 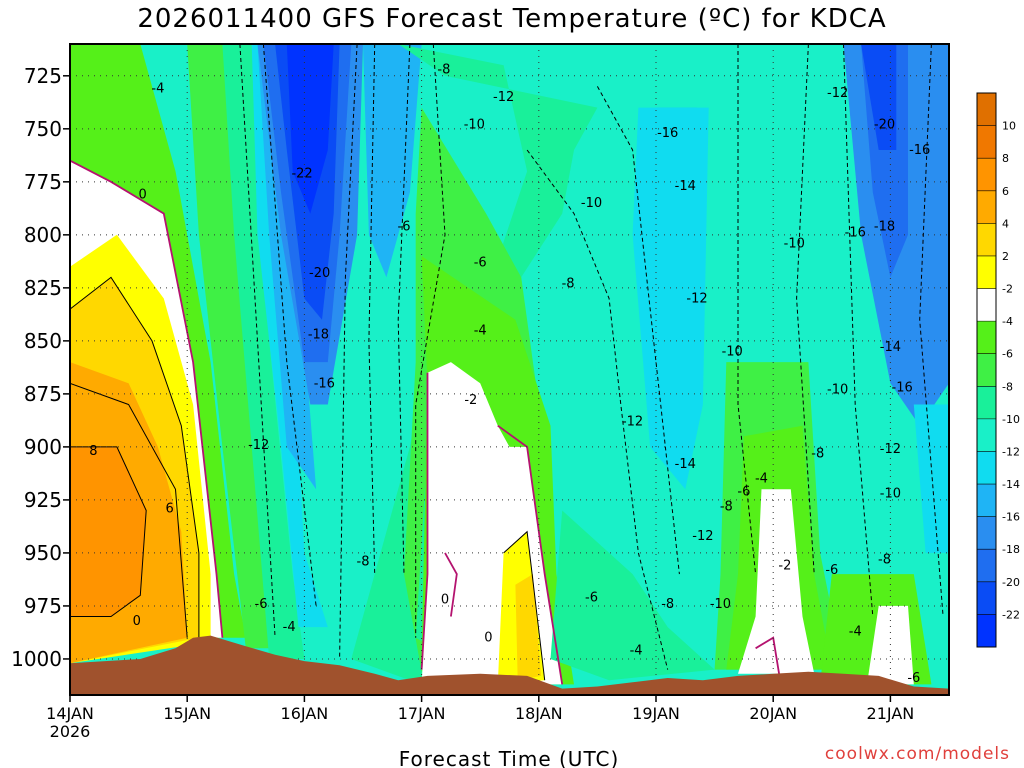 I want to click on contour-label-25: -6, so click(x=591, y=597).